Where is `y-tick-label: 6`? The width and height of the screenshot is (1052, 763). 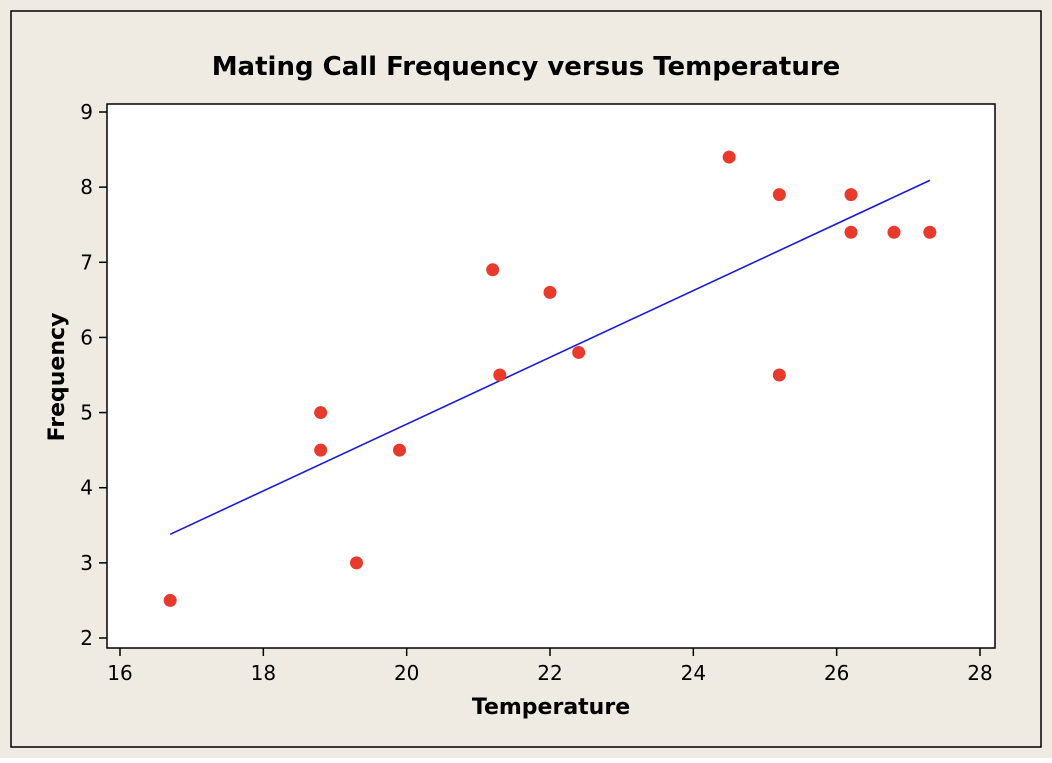 y-tick-label: 6 is located at coordinates (86, 337).